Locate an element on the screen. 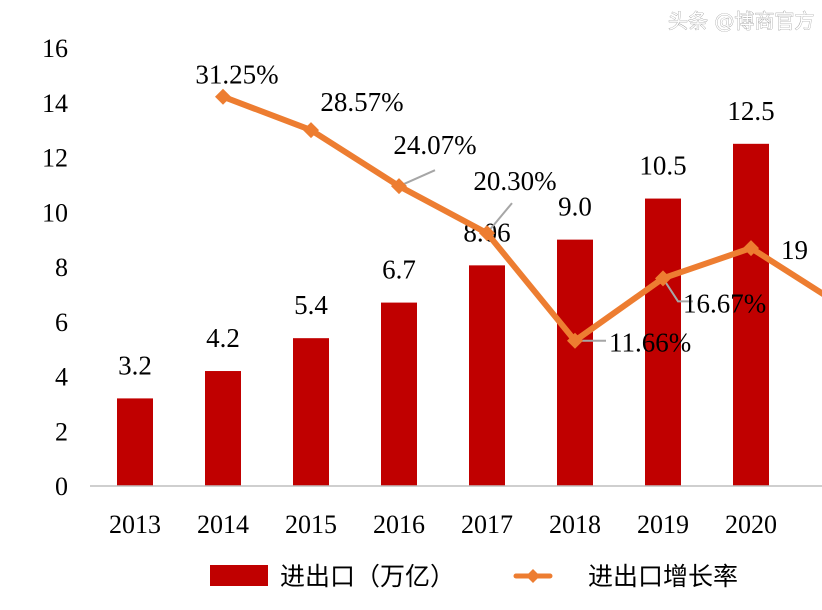  x-tick-label: 2013 is located at coordinates (135, 524).